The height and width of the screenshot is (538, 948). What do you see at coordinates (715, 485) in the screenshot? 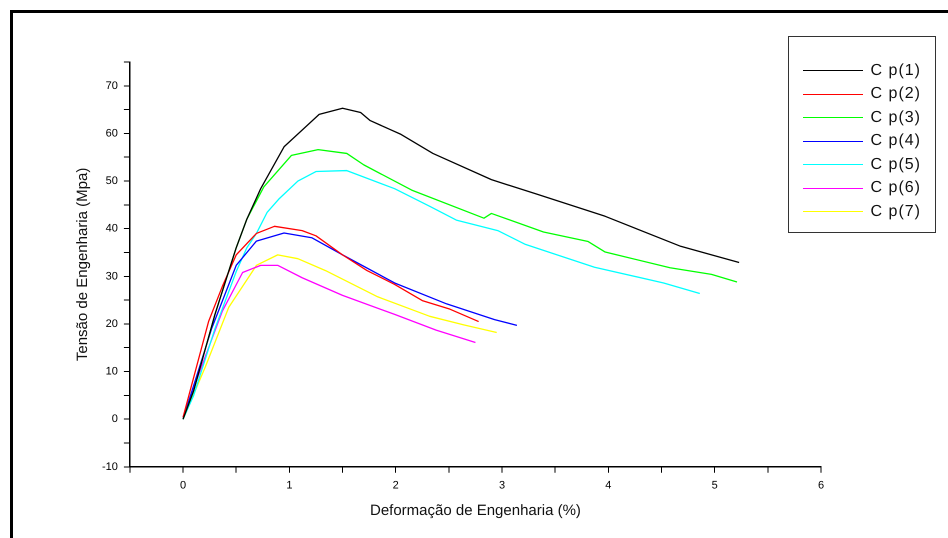
I see `x-tick-label: 5` at bounding box center [715, 485].